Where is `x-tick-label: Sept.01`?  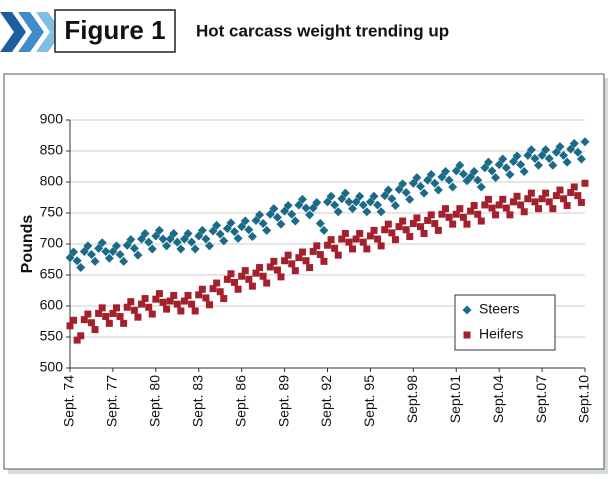
x-tick-label: Sept.01 is located at coordinates (455, 399).